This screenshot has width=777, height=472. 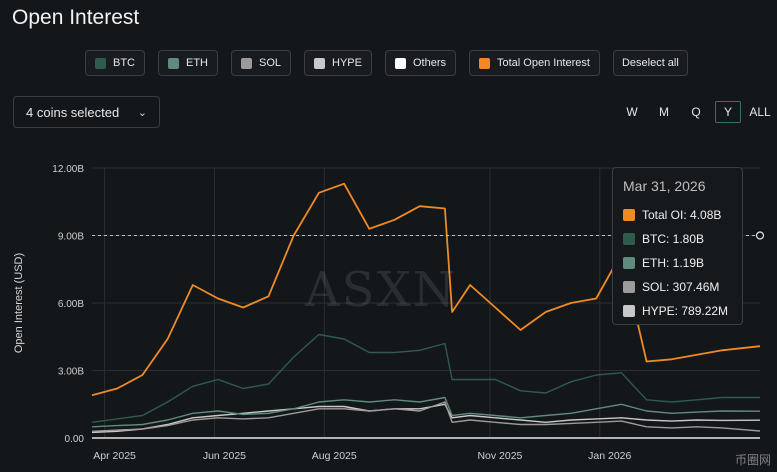 I want to click on tooltip-hype-value: HYPE: 789.22M, so click(x=685, y=311).